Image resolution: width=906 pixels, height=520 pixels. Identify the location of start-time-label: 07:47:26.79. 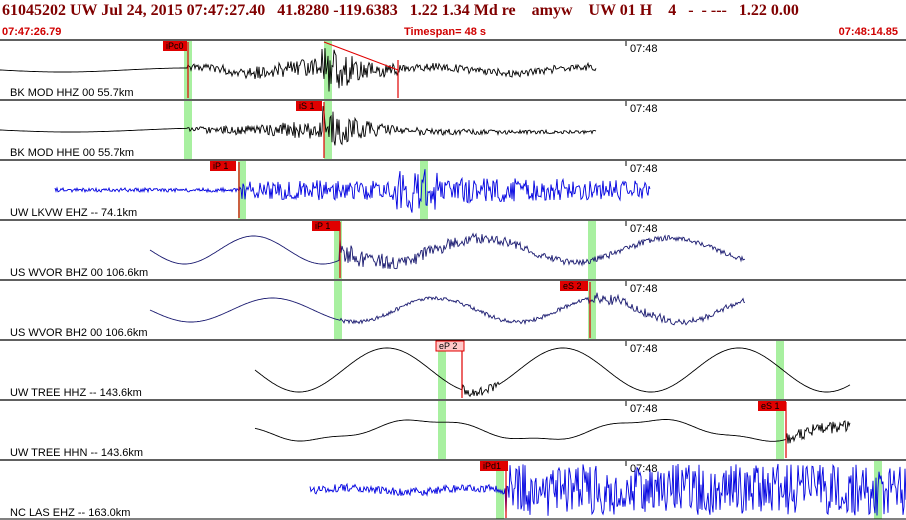
(32, 32).